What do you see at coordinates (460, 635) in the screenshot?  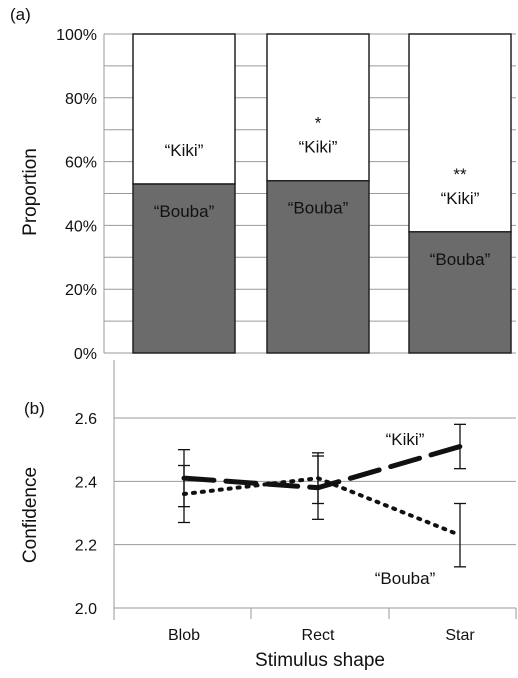 I see `panel-b-x-tick-label: Star` at bounding box center [460, 635].